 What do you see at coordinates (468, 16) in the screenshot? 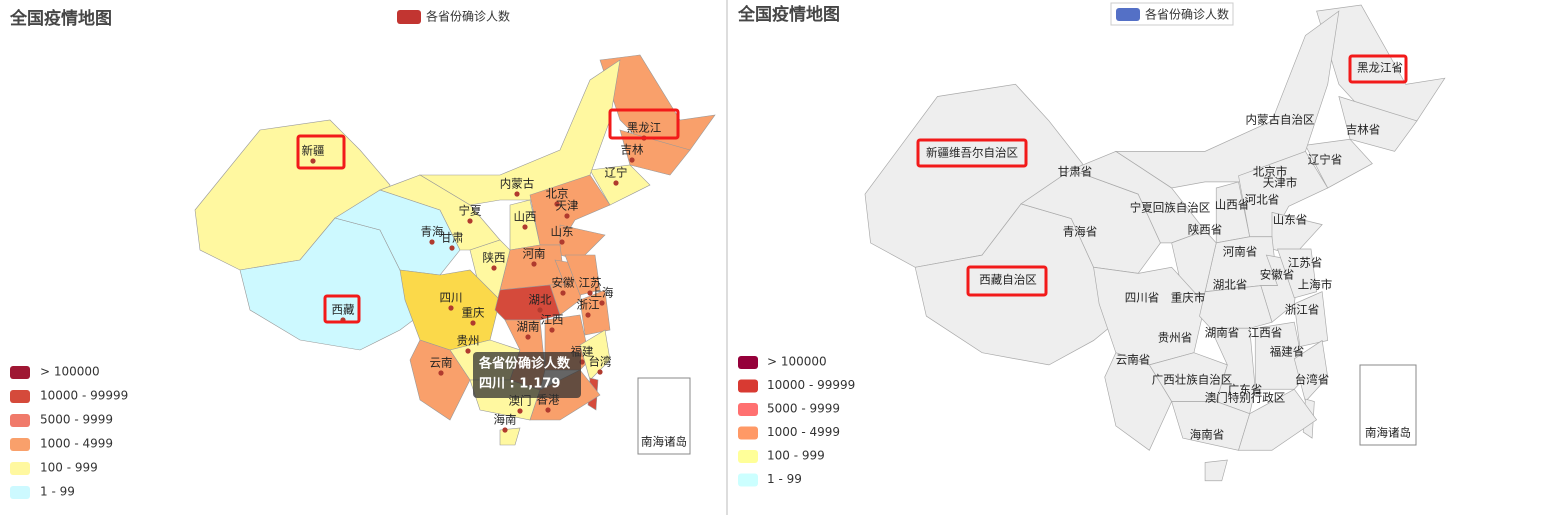
I see `legend-label: 各省份确诊人数` at bounding box center [468, 16].